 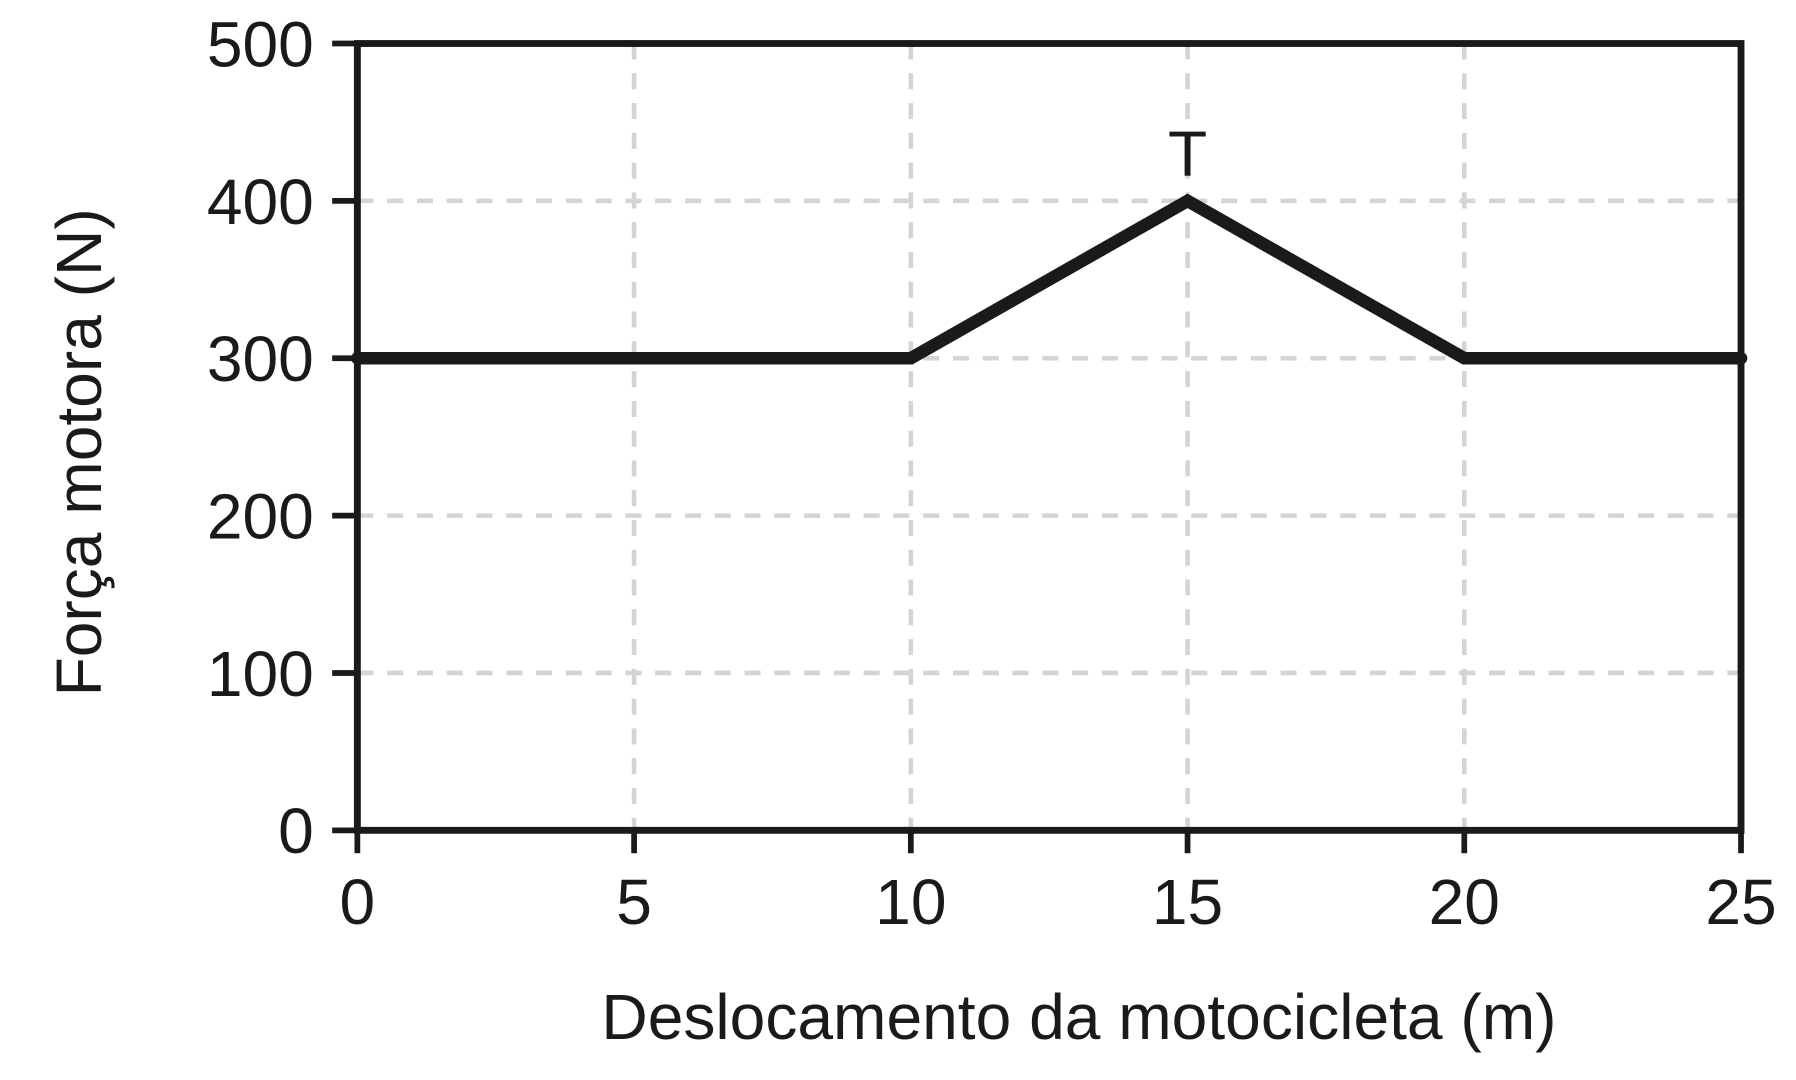 I want to click on x-tick-label: 25, so click(x=1740, y=902).